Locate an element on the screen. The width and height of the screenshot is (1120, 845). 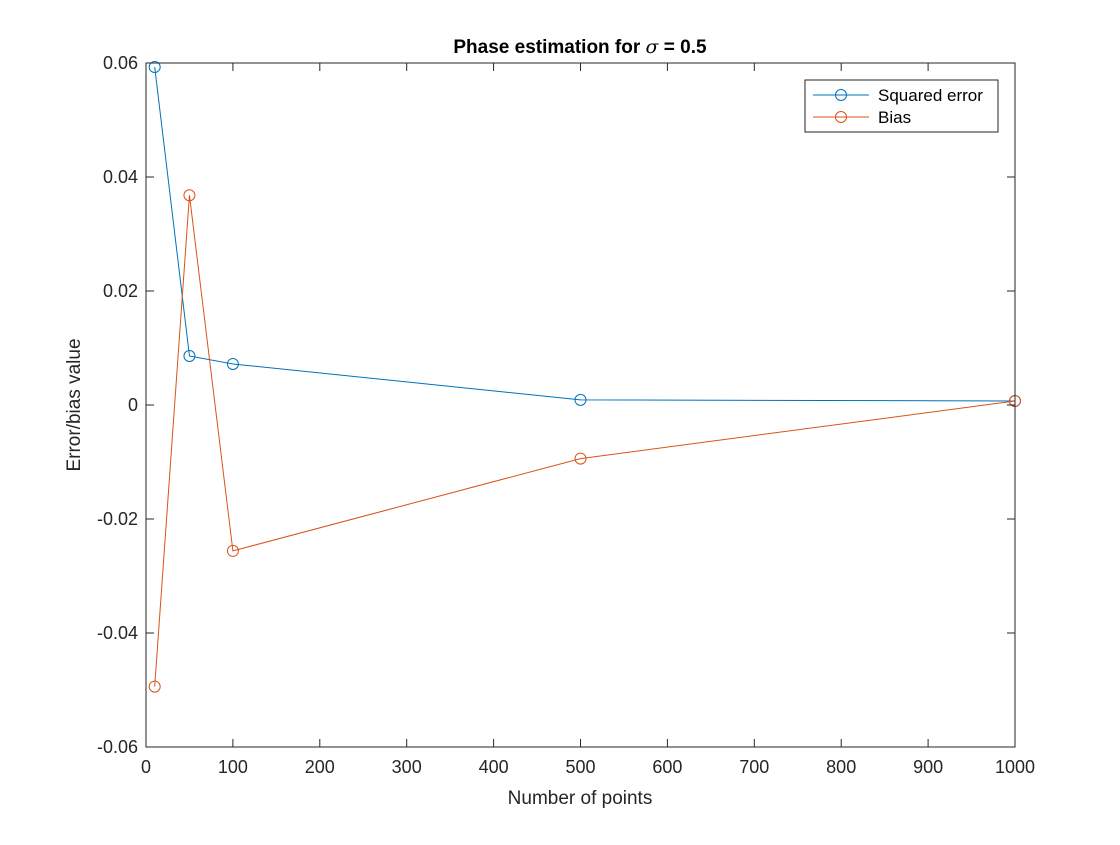
legend-items: Squared error Bias is located at coordinates (898, 106).